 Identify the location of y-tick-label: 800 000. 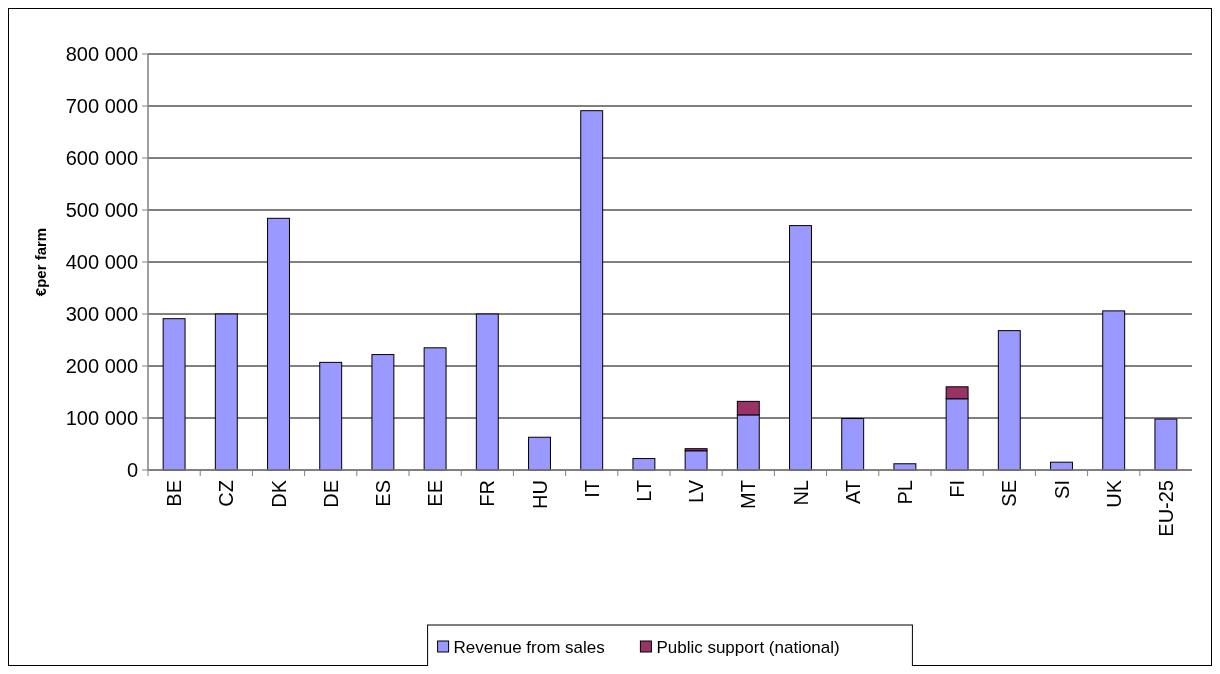
(101, 54).